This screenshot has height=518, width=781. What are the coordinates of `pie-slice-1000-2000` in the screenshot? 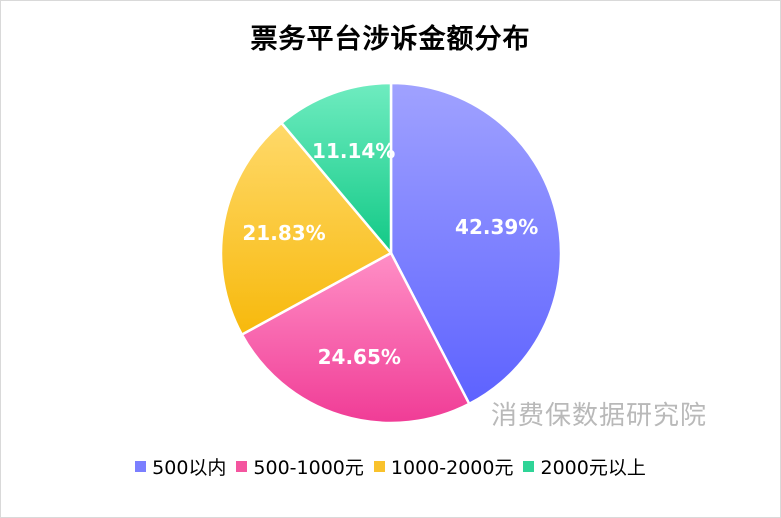 It's located at (306, 228).